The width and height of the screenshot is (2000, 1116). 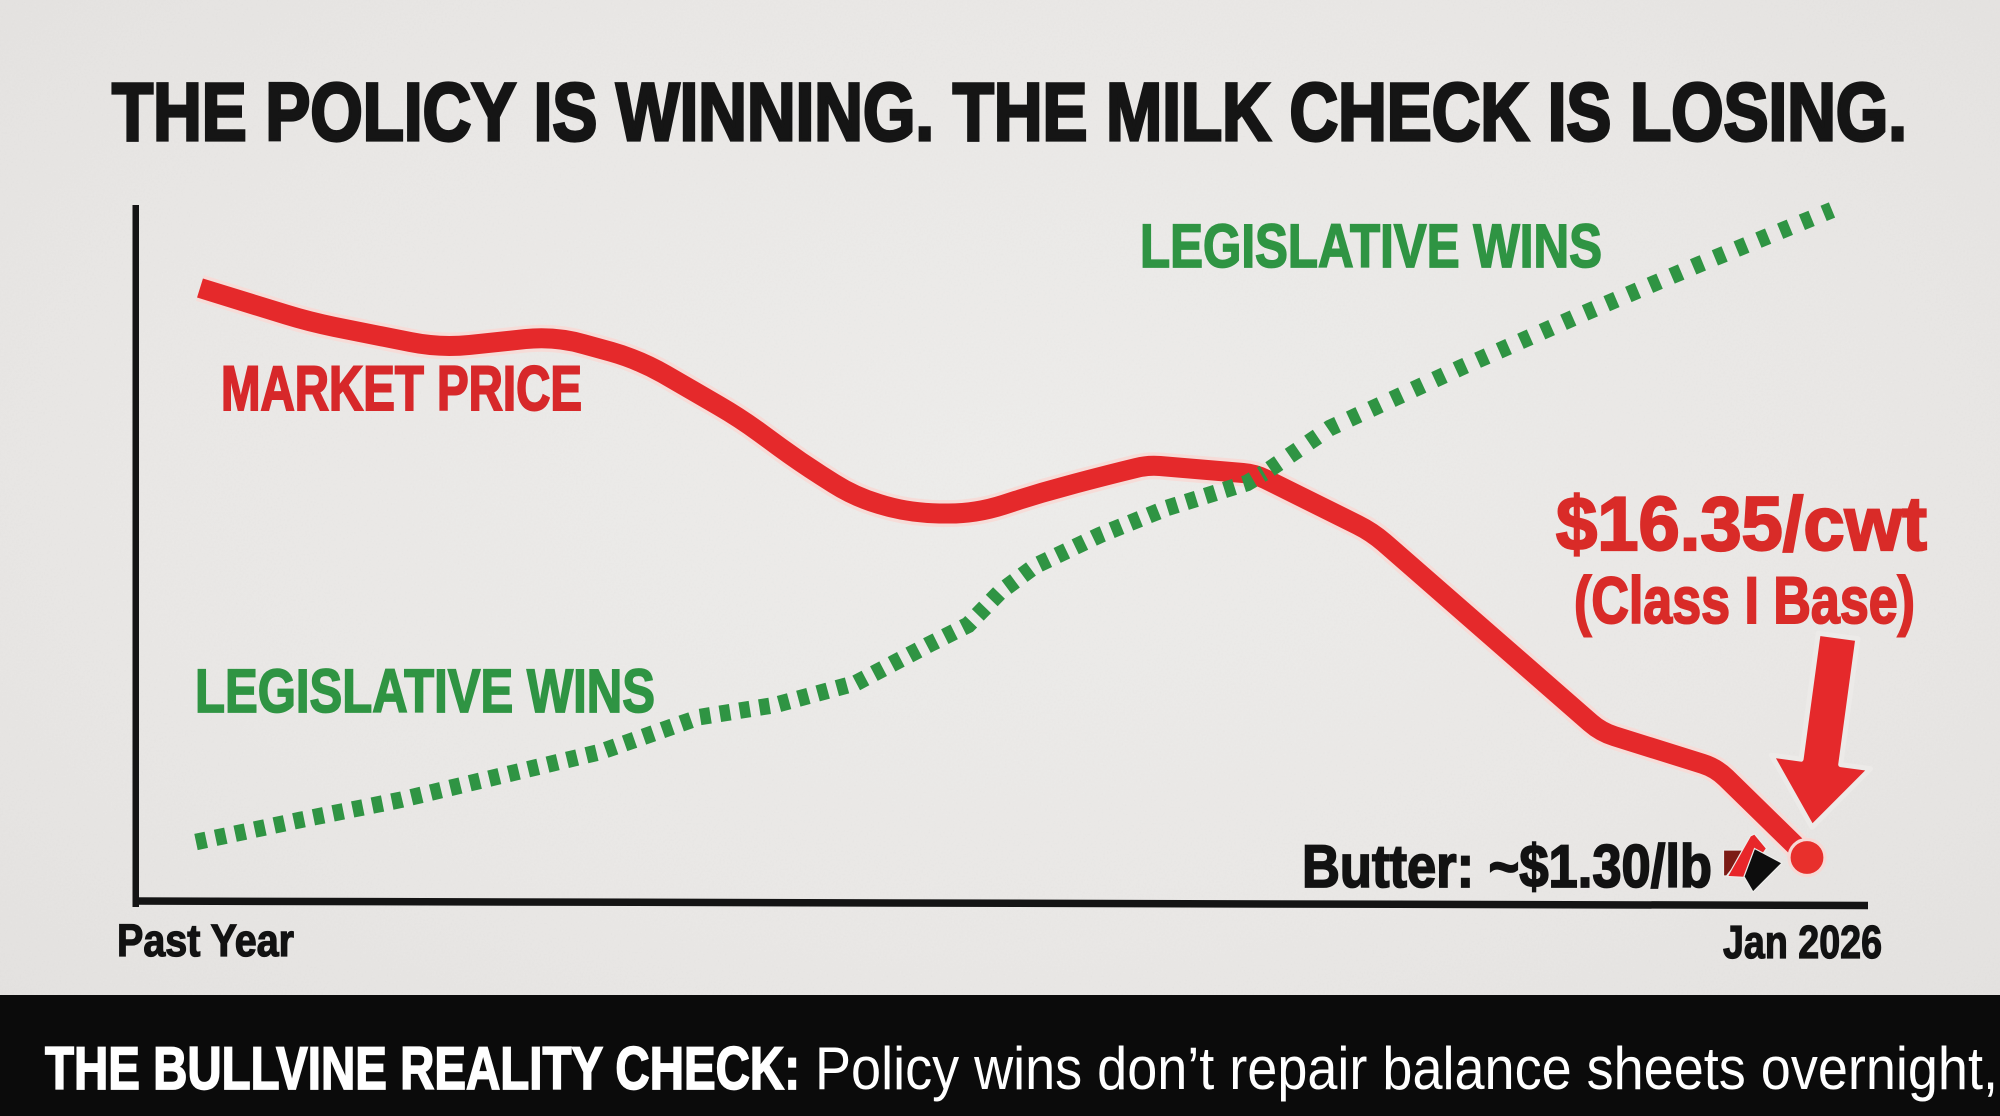 What do you see at coordinates (422, 1068) in the screenshot?
I see `svg-text: THE BULLVINE REALITY CHECK:` at bounding box center [422, 1068].